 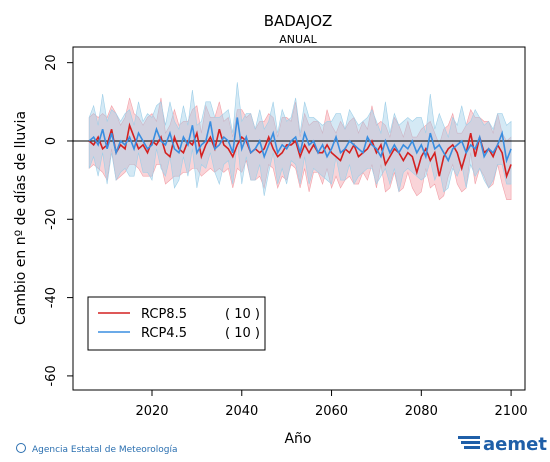 I want to click on y-axis-label: Cambio en nº de días de lluvia, so click(x=21, y=218).